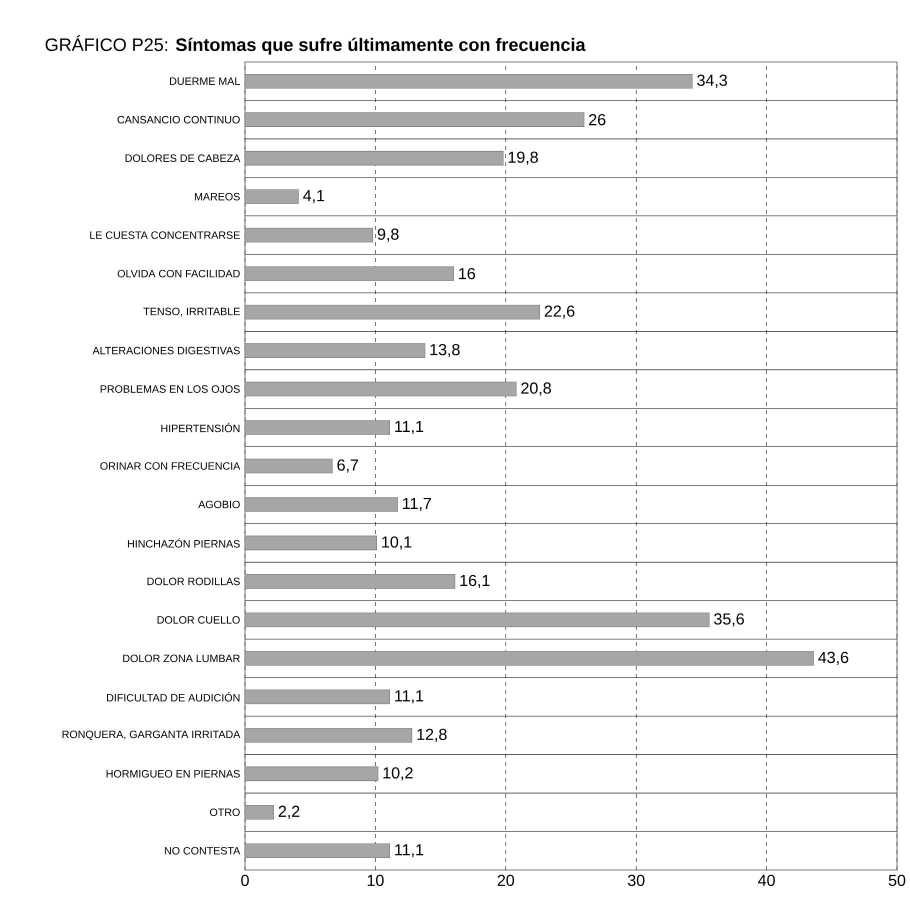 Image resolution: width=910 pixels, height=913 pixels. Describe the element at coordinates (181, 658) in the screenshot. I see `y-tick-label: DOLOR ZONA LUMBAR` at that location.